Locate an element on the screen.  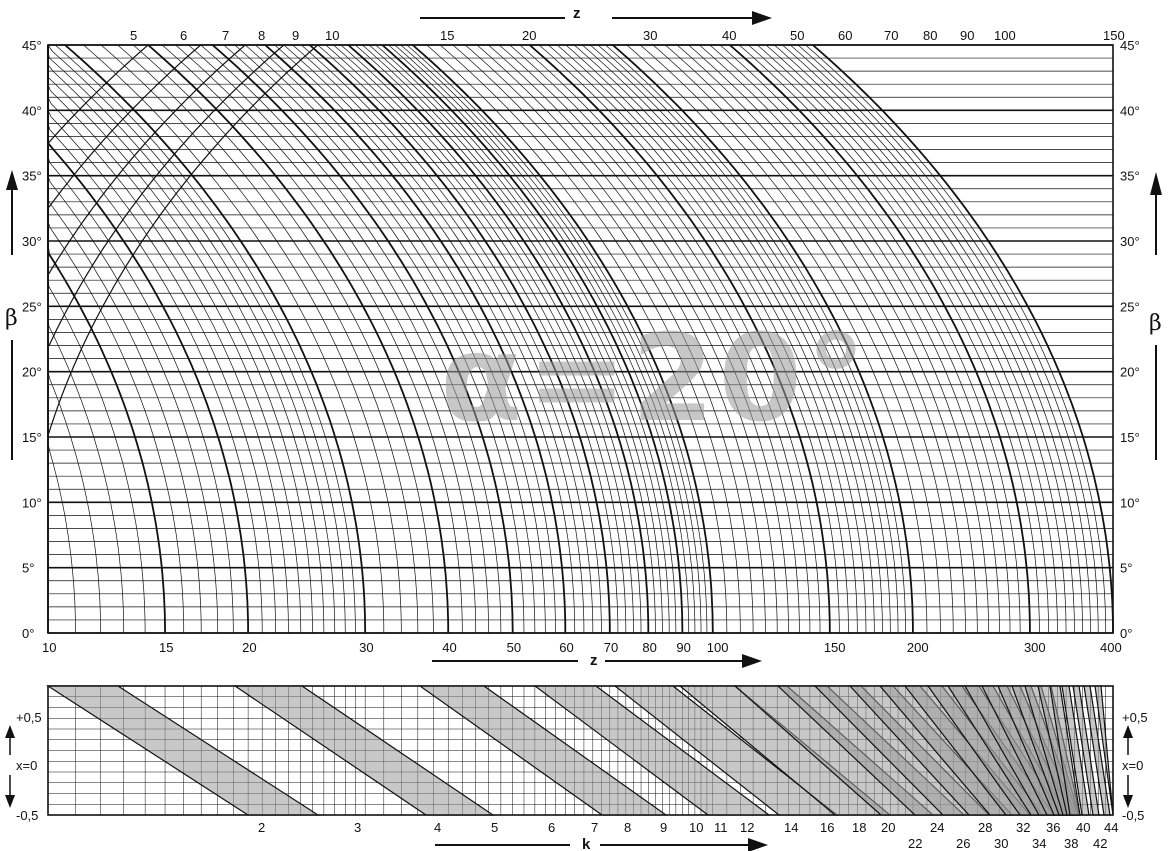
top-z-label: 150 is located at coordinates (1114, 35).